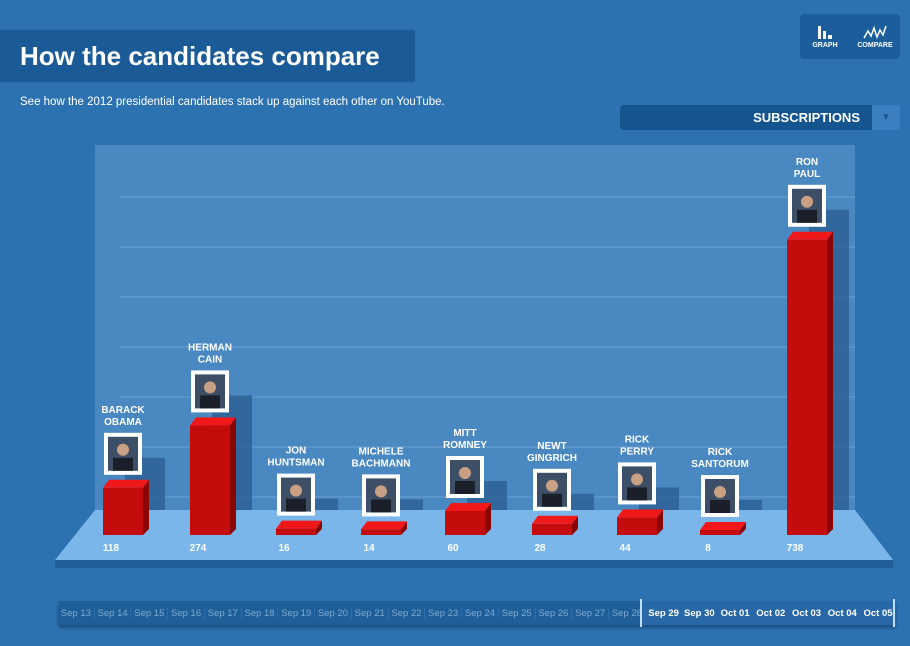  Describe the element at coordinates (123, 410) in the screenshot. I see `candidate-name: BARACK` at that location.